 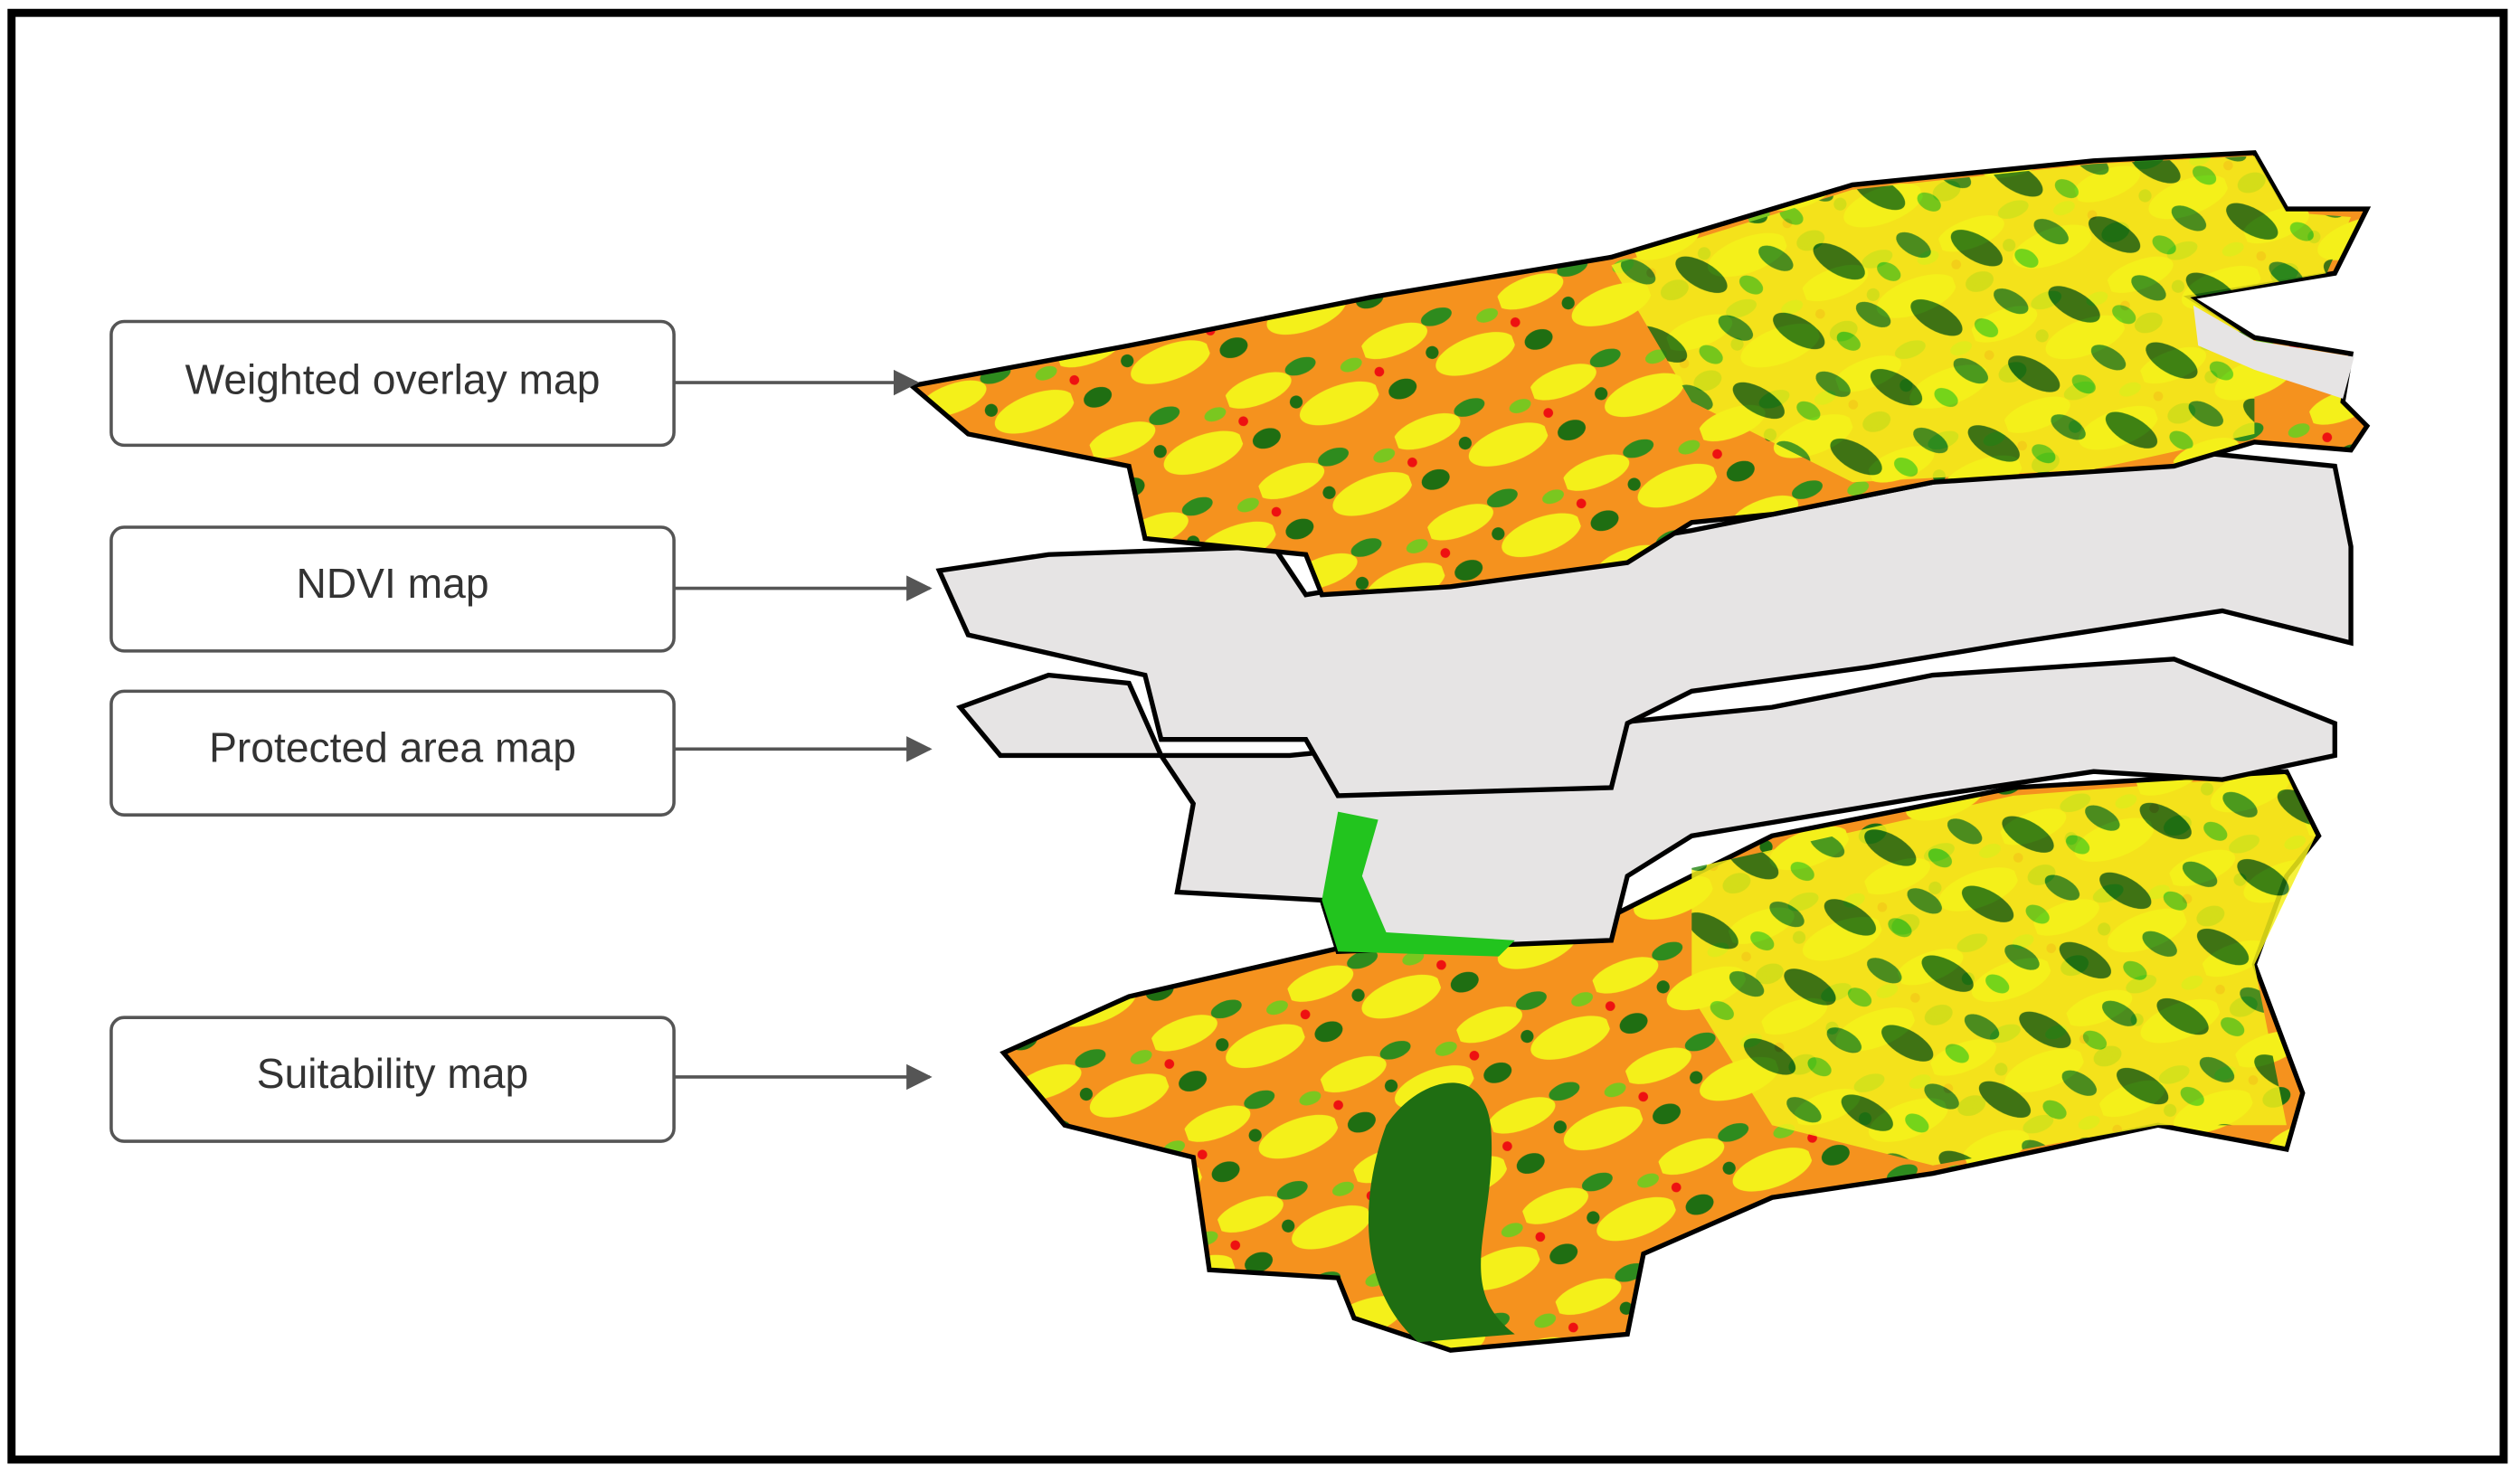 I want to click on box-label: Suitability map, so click(x=393, y=1073).